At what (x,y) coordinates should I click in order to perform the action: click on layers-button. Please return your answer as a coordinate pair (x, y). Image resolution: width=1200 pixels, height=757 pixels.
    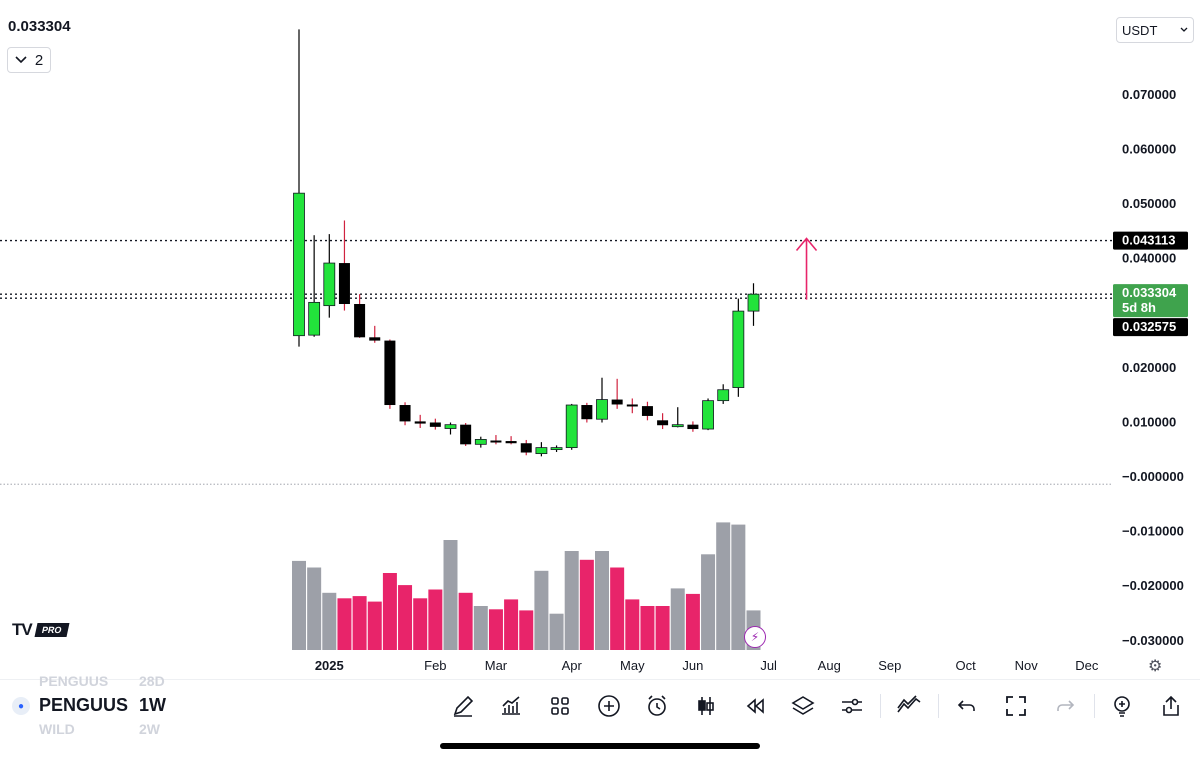
    Looking at the image, I should click on (803, 706).